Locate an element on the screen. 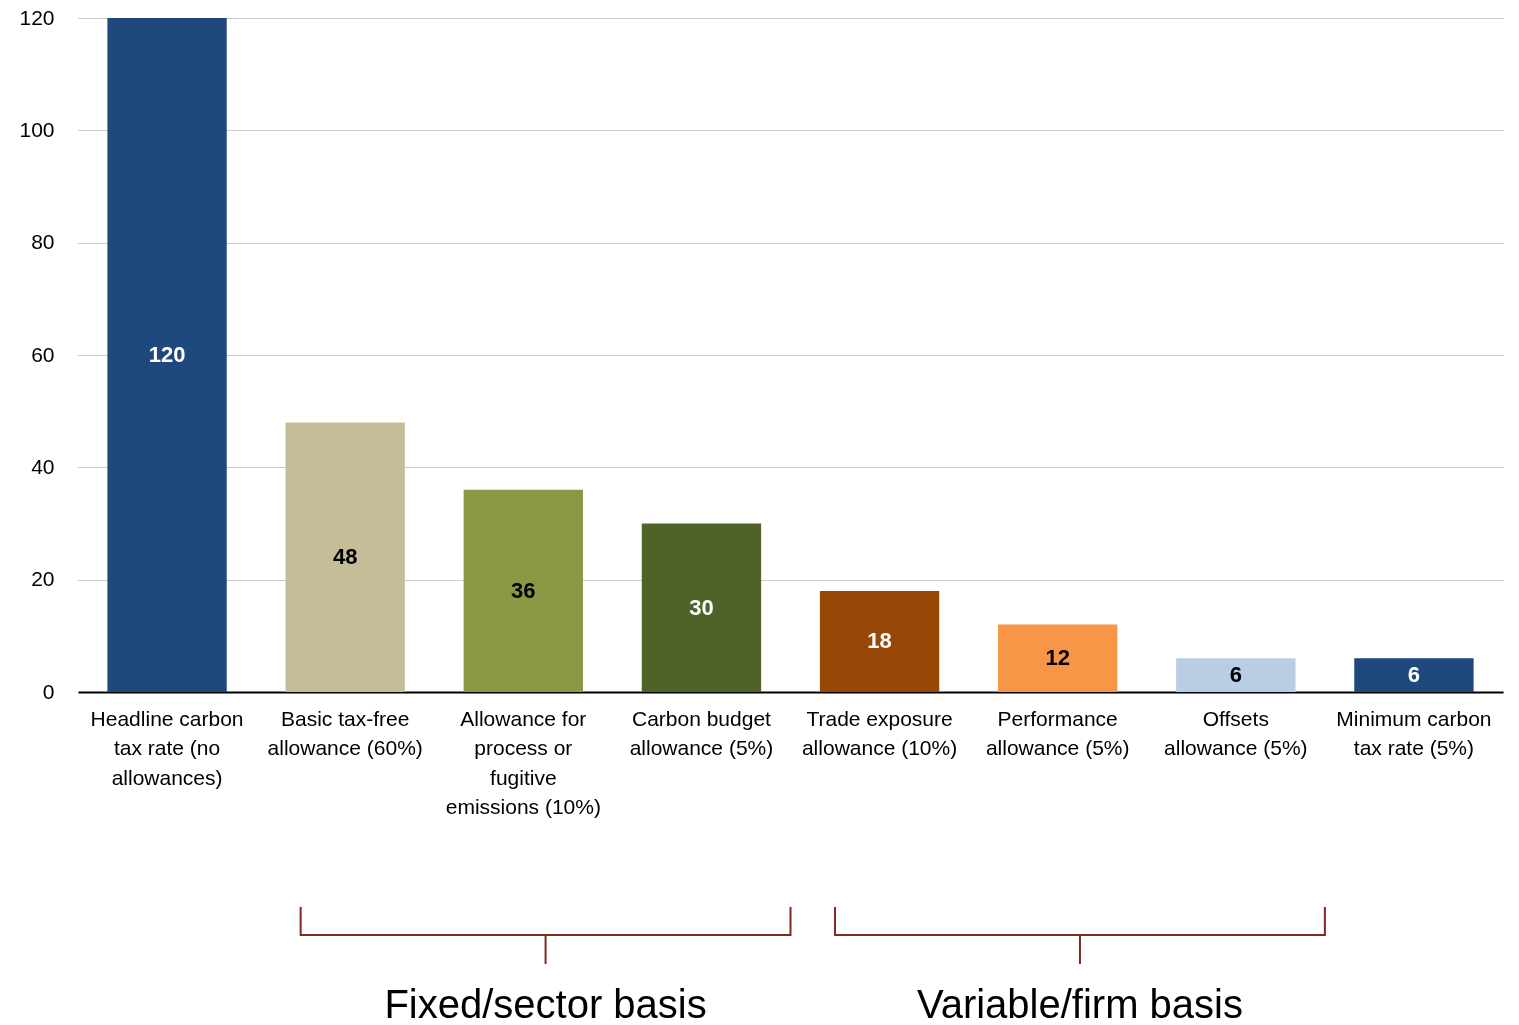 The image size is (1519, 1025). x-tick-label: Offsets allowance (5%) is located at coordinates (1236, 732).